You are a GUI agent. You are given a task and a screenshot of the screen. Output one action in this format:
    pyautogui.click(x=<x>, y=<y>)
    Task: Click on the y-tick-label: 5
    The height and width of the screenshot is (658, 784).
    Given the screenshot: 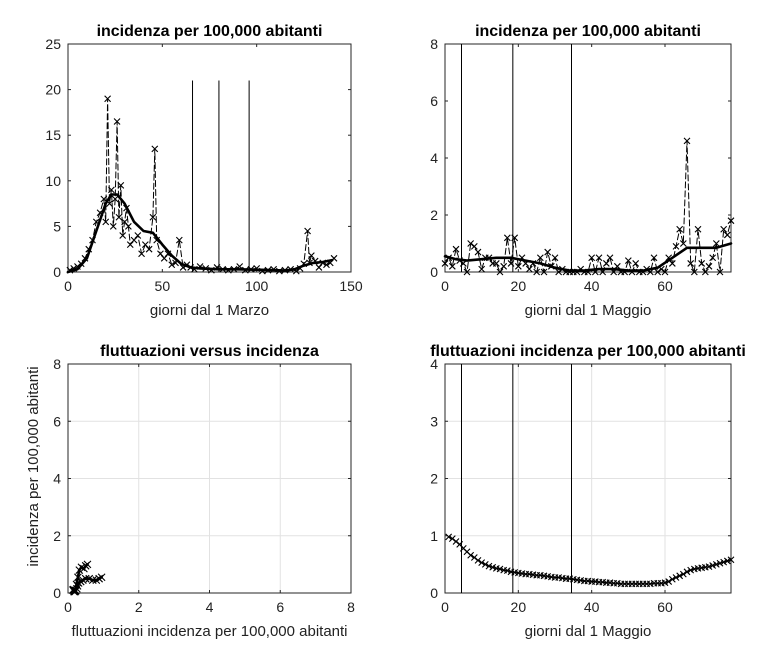 What is the action you would take?
    pyautogui.click(x=57, y=226)
    